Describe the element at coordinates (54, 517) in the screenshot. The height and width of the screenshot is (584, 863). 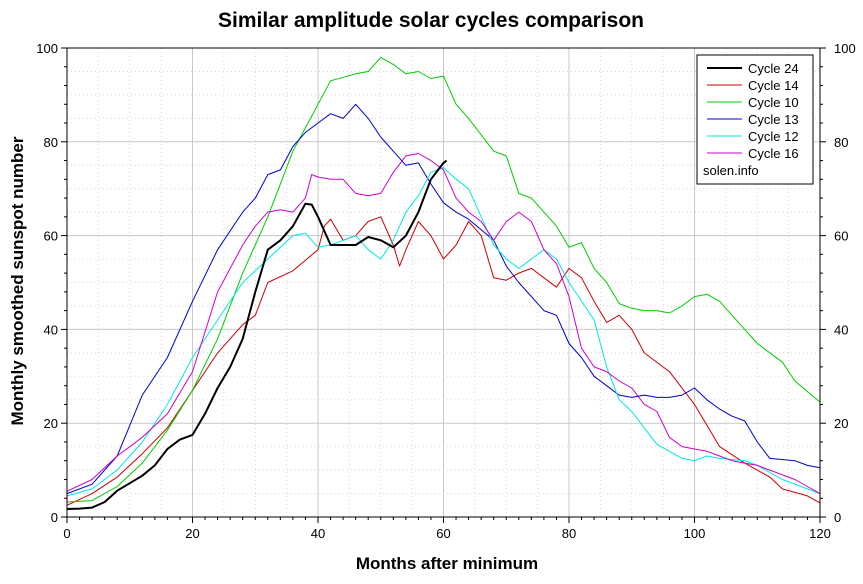
I see `y-tick-label-left: 0` at that location.